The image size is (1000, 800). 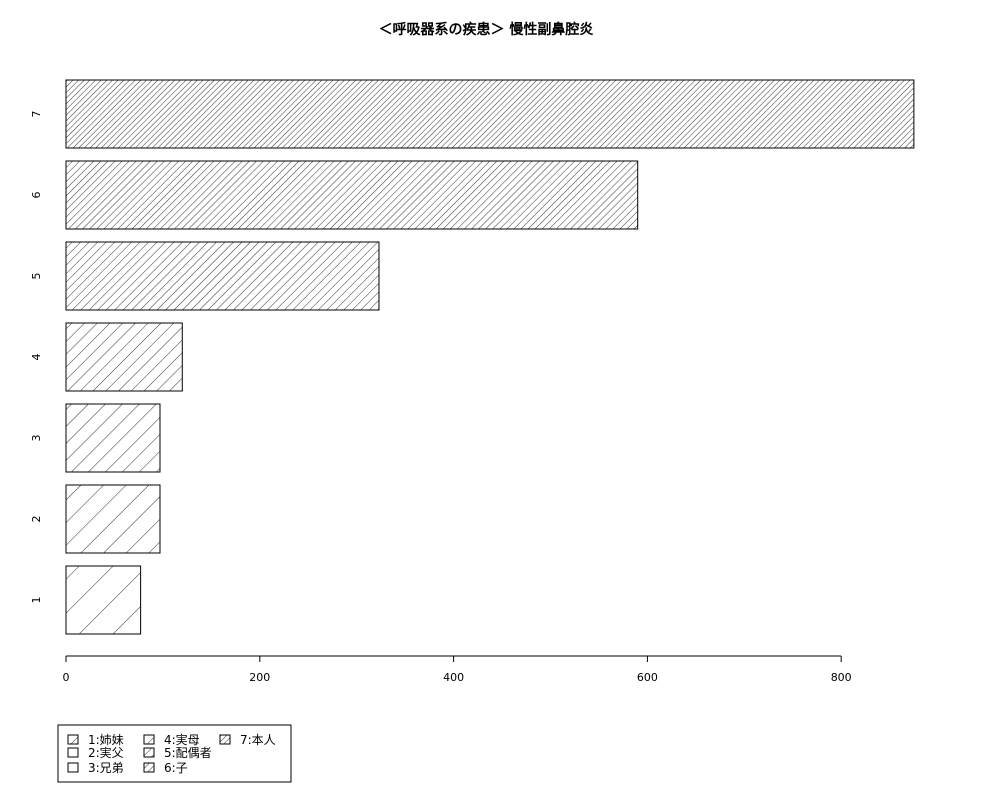 I want to click on legend-entry: 2:実父, so click(x=106, y=752).